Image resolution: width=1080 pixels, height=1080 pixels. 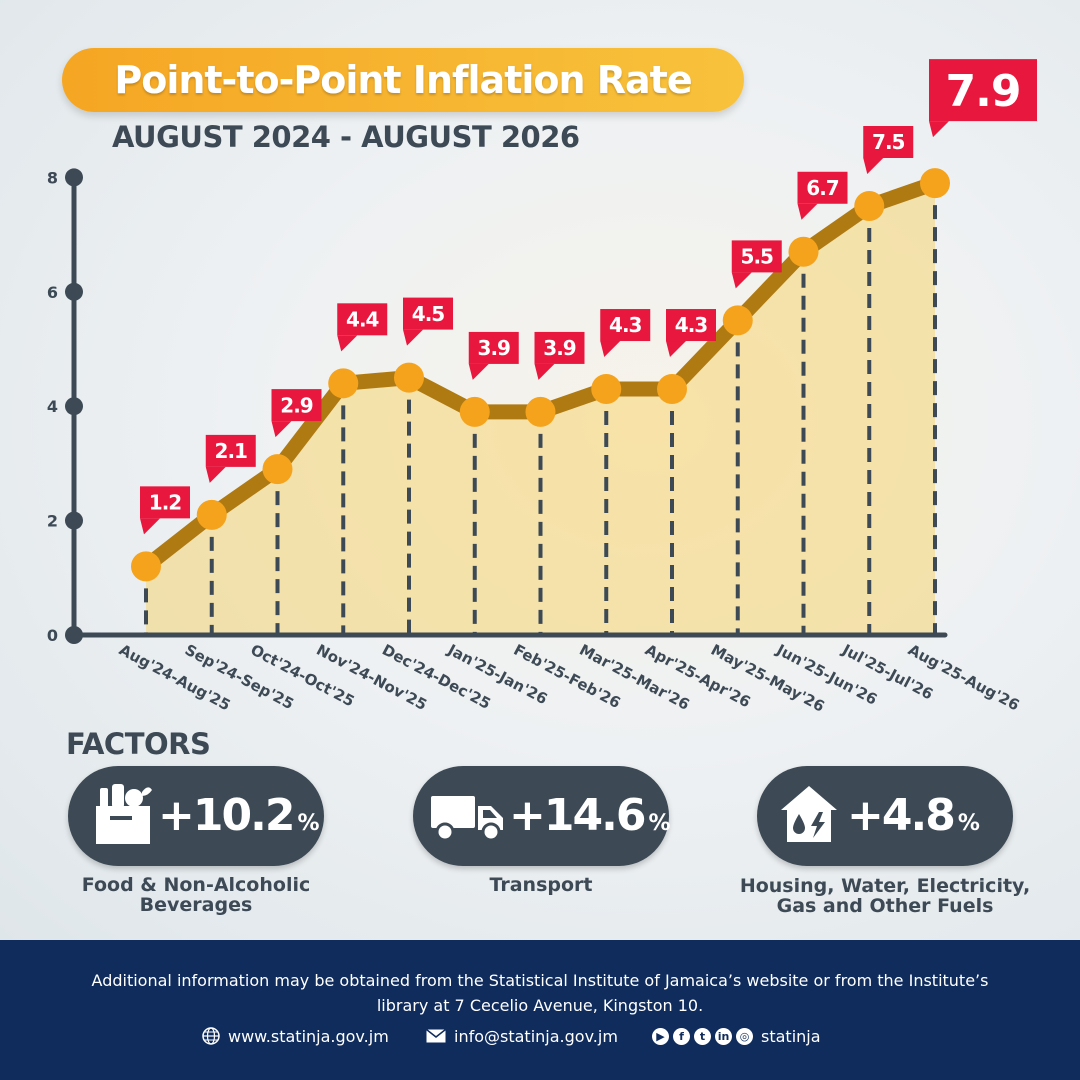 I want to click on envelope-icon, so click(x=436, y=1036).